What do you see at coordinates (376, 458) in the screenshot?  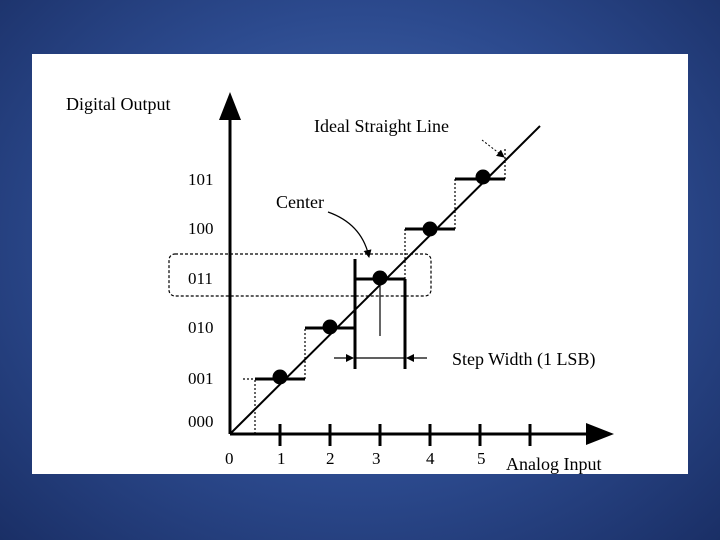 I see `x-tick-label: 3` at bounding box center [376, 458].